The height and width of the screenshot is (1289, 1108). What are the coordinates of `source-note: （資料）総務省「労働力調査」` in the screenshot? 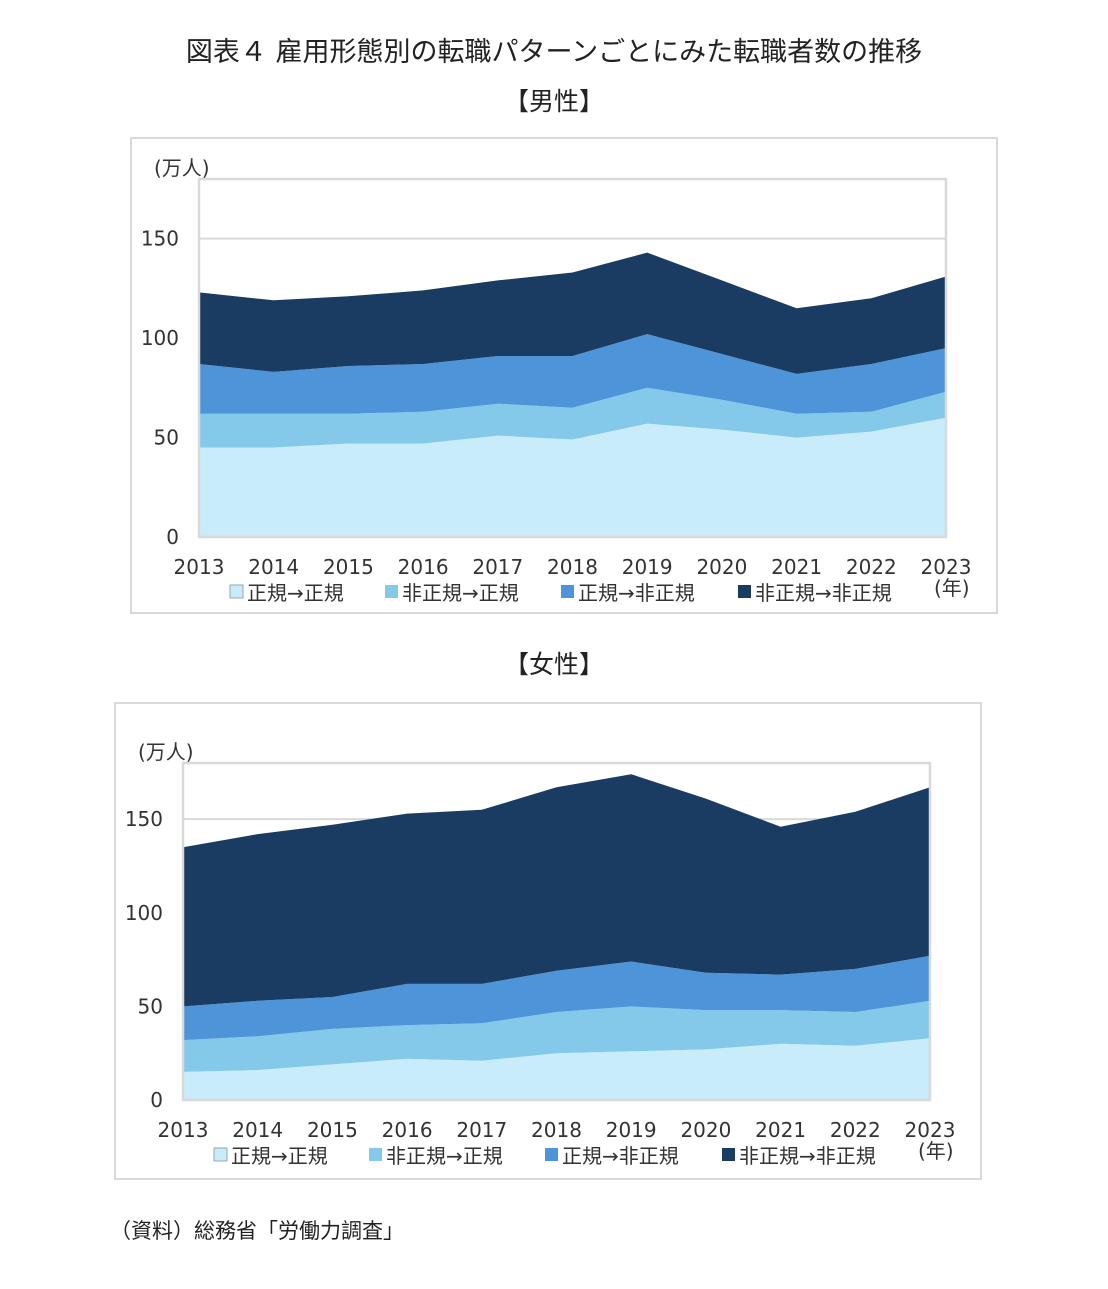 It's located at (257, 1231).